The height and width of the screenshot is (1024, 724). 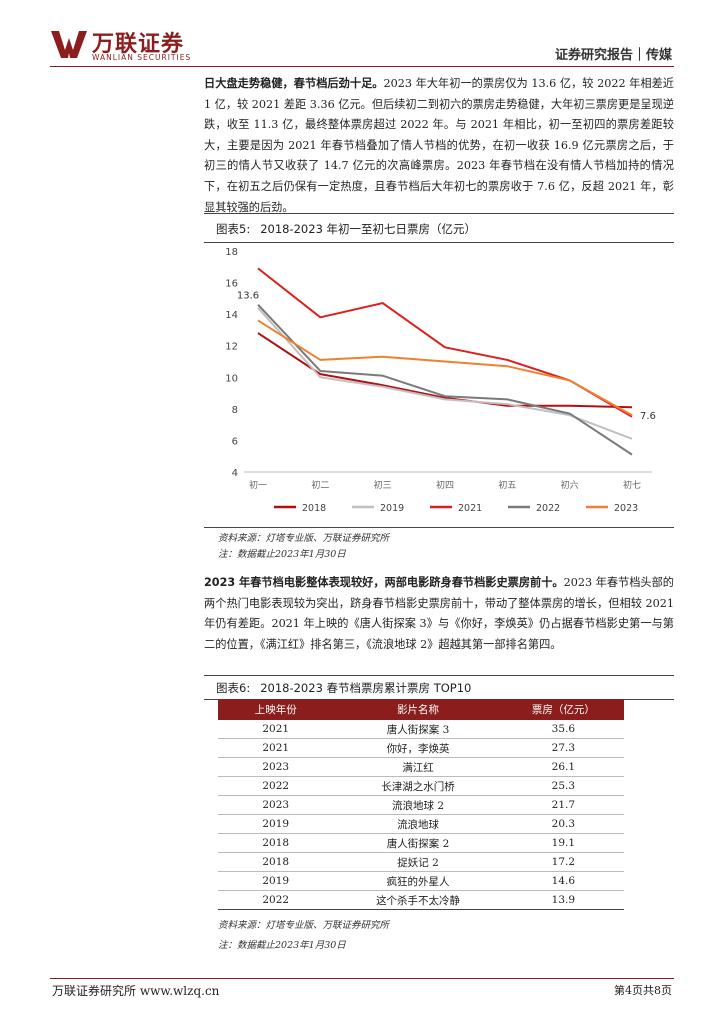 I want to click on table-row: 2018 捉妖记 2 17.2, so click(x=421, y=862).